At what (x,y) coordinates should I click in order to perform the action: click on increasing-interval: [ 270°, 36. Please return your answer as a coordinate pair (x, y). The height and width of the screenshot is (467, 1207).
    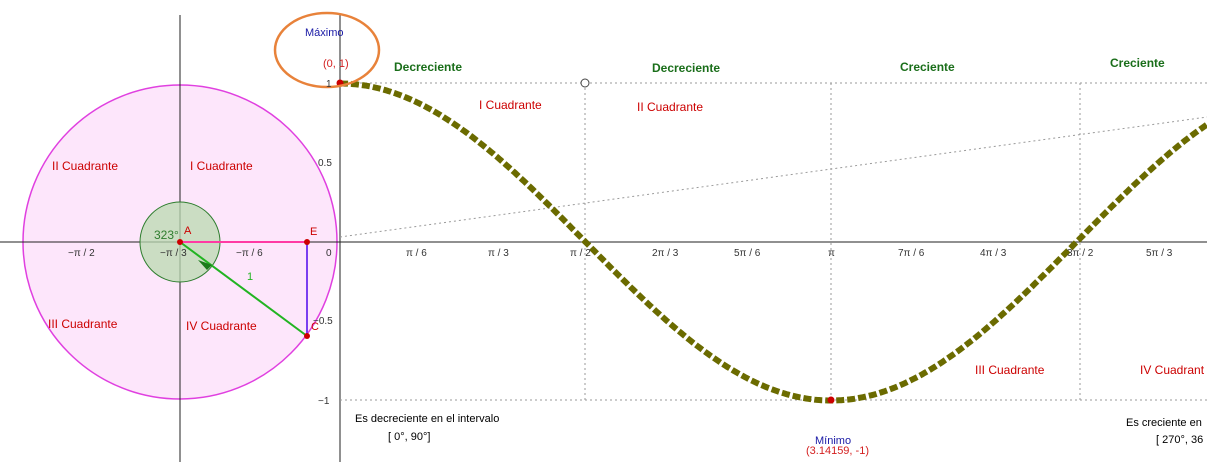
    Looking at the image, I should click on (1179, 440).